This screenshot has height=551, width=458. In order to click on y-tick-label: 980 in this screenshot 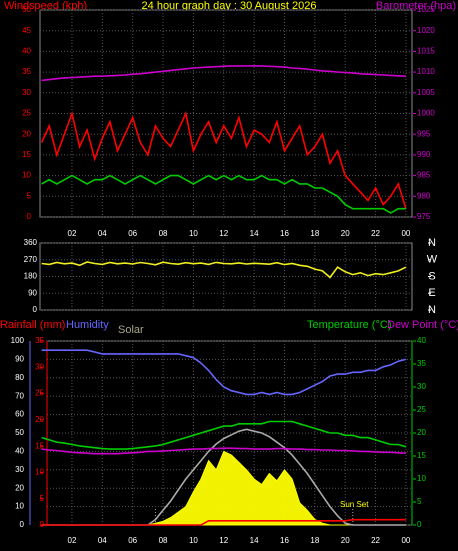, I will do `click(424, 195)`.